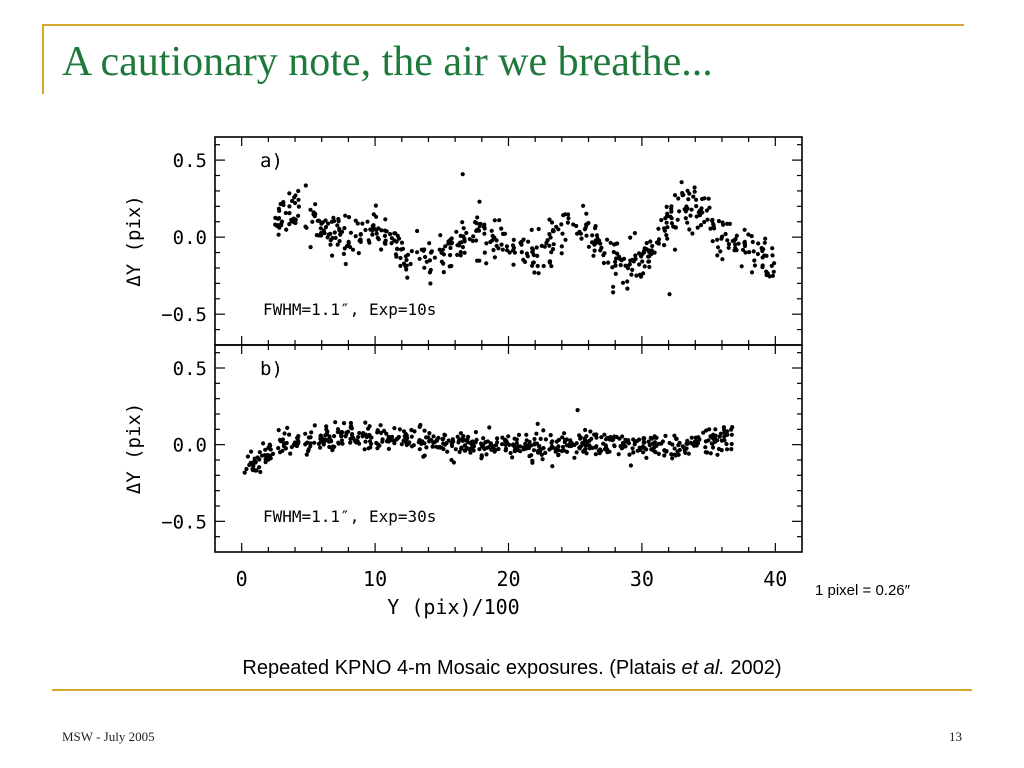 The width and height of the screenshot is (1024, 768). What do you see at coordinates (349, 309) in the screenshot?
I see `panel-annotation: FWHM=1.1″, Exp=10s` at bounding box center [349, 309].